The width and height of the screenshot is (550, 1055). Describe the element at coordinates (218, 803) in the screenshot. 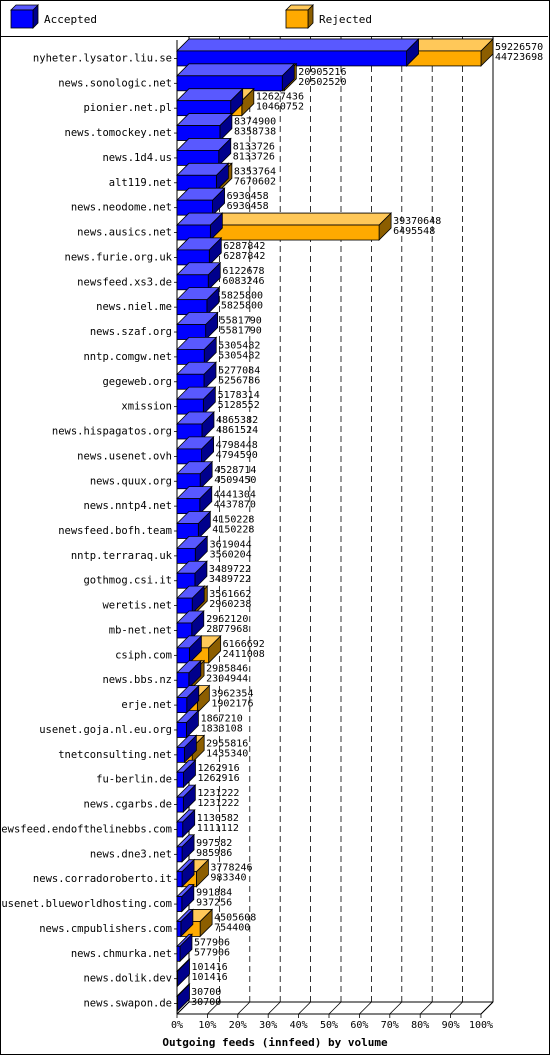

I see `accepted-value-30: 1231222` at that location.